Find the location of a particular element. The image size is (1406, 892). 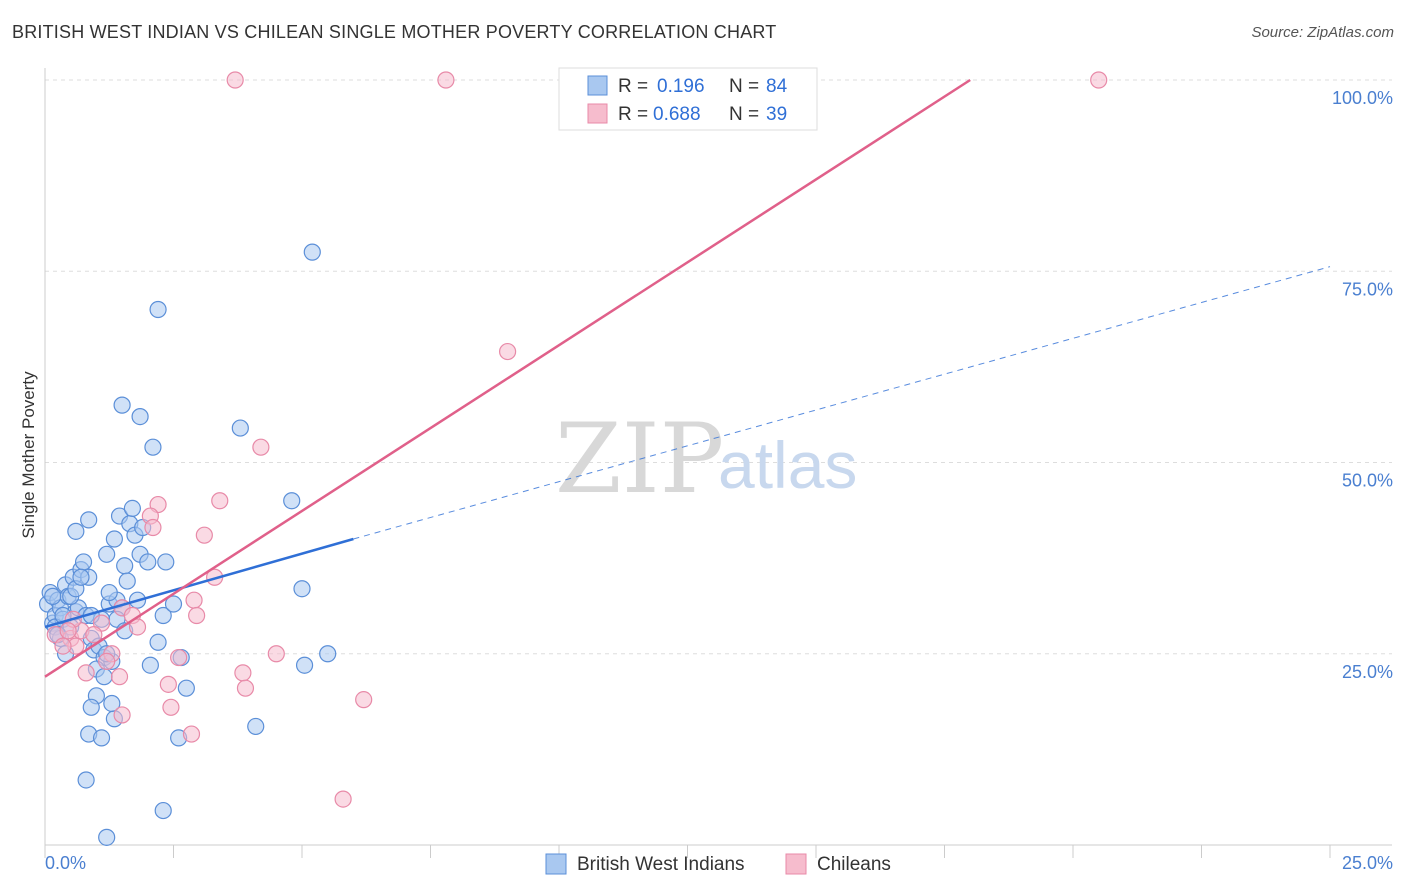

legend-r-label-1: R = is located at coordinates (633, 86).